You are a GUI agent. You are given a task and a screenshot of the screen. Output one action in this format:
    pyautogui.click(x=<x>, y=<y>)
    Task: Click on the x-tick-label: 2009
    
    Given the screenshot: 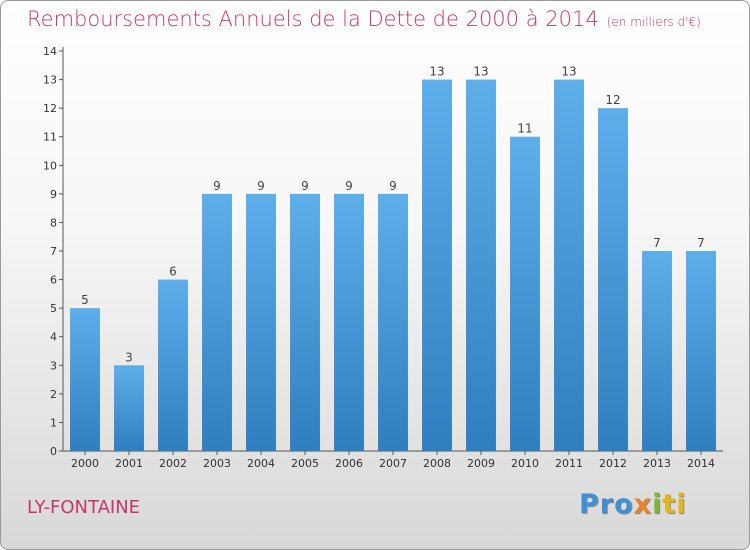 What is the action you would take?
    pyautogui.click(x=481, y=463)
    